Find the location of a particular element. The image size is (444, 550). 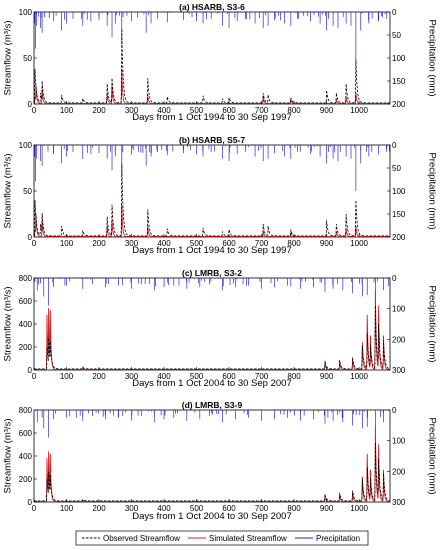

panel-title: (c) LMRB, S3-2 is located at coordinates (212, 273).